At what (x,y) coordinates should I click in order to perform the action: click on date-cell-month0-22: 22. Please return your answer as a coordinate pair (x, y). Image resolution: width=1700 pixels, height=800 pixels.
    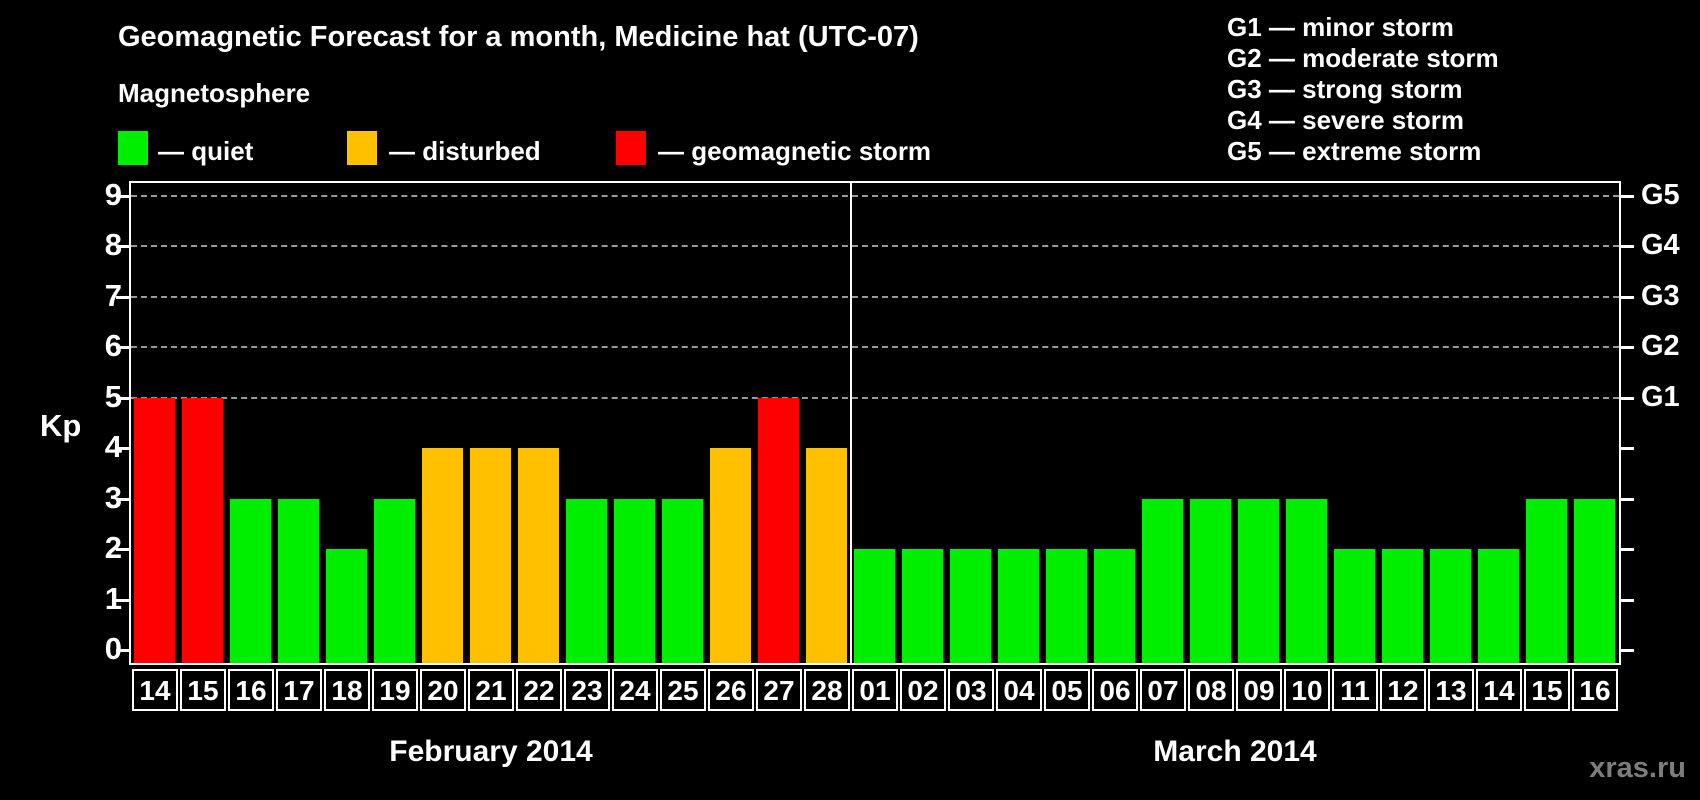
    Looking at the image, I should click on (539, 690).